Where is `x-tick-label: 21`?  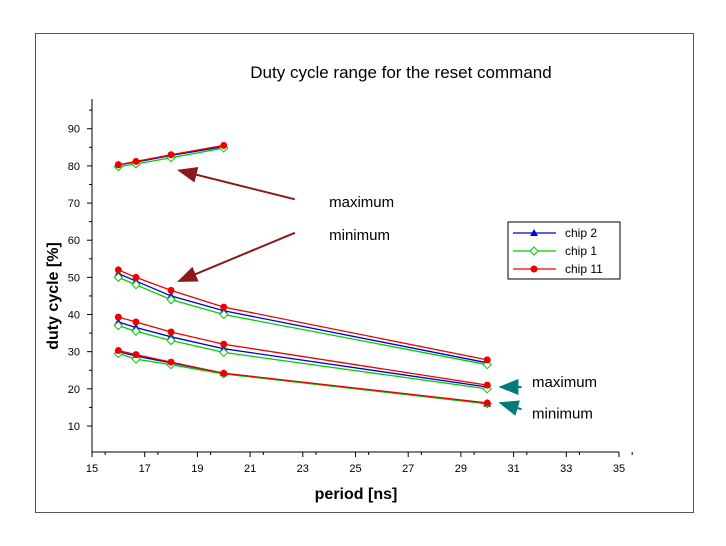
x-tick-label: 21 is located at coordinates (250, 469).